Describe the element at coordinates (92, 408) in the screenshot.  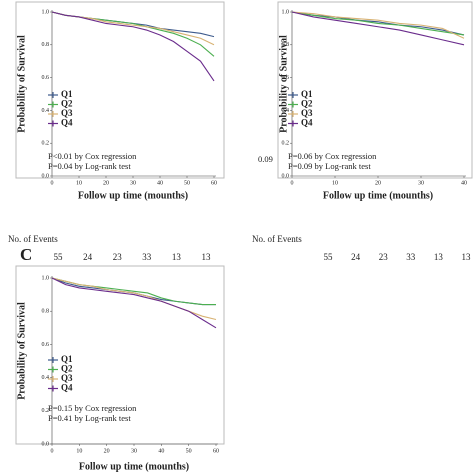
I see `annotation: P=0.15 by Cox regression` at that location.